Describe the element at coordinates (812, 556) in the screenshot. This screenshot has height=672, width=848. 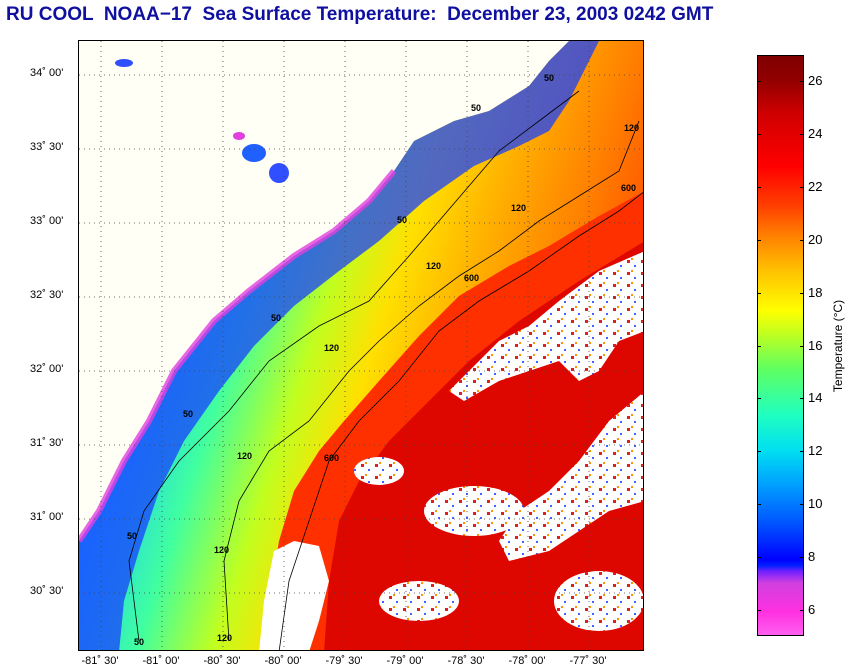
I see `colorbar-tick-label: 8` at that location.